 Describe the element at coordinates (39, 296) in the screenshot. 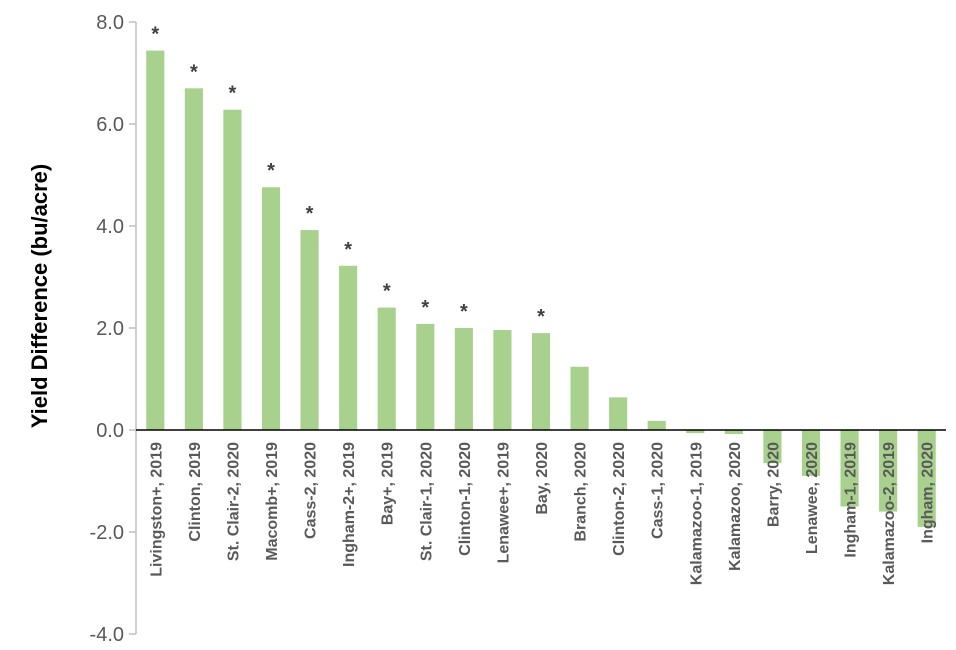

I see `y-axis-title: Yield Difference (bu/acre)` at that location.